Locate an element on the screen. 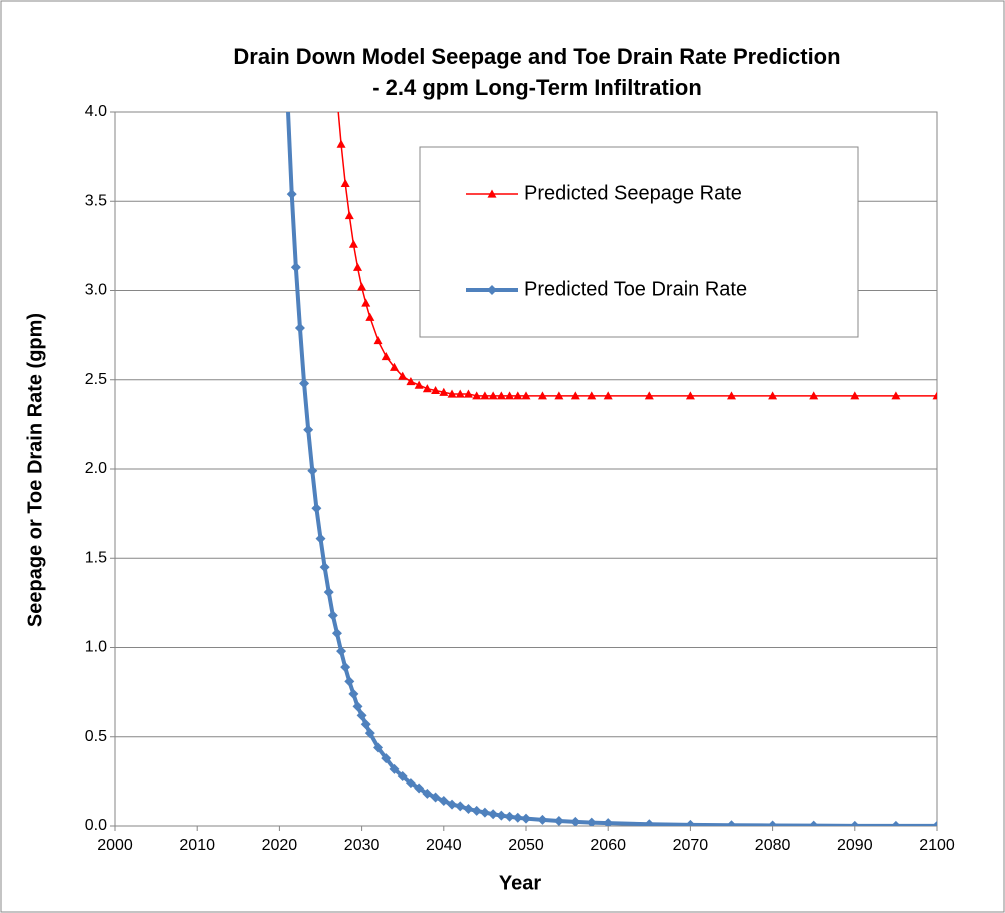 The width and height of the screenshot is (1005, 913). y-tick-label: 2.5 is located at coordinates (96, 379).